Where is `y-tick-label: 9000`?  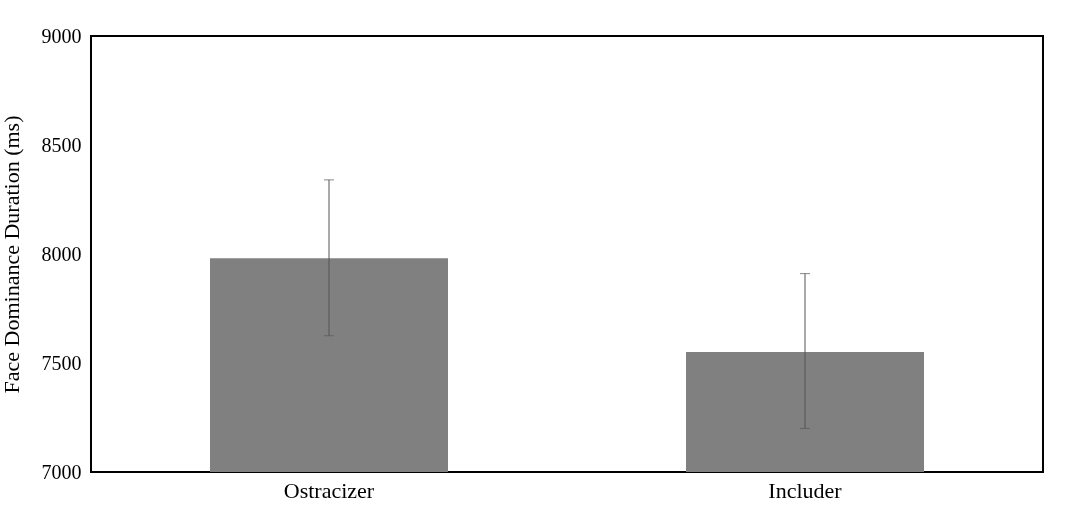
y-tick-label: 9000 is located at coordinates (61, 35).